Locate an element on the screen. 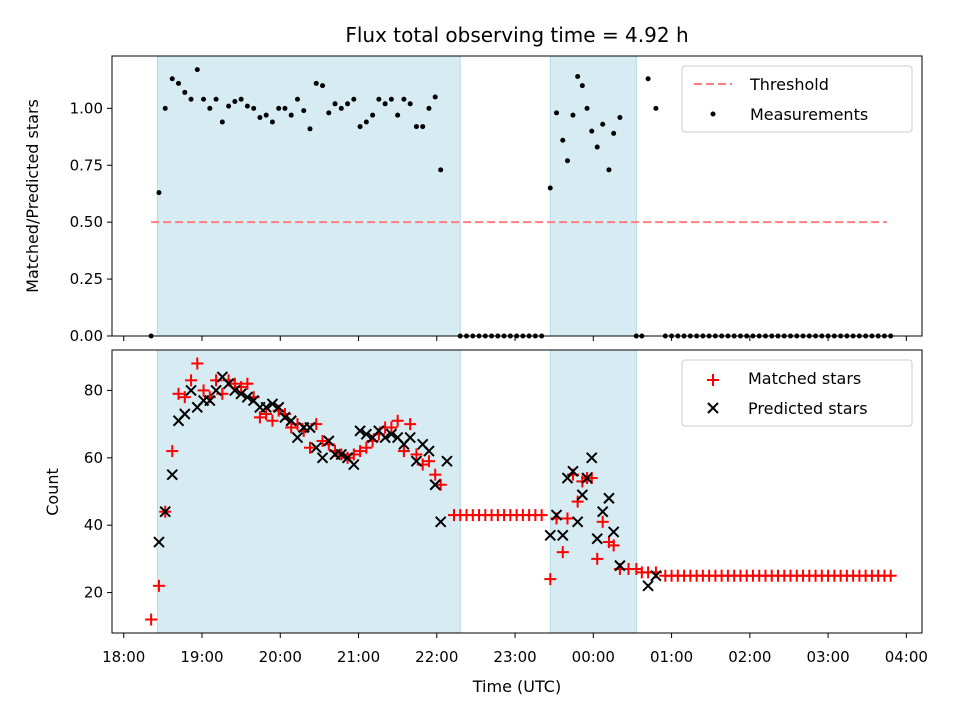 The height and width of the screenshot is (720, 960). y-tick-label: 0.00 is located at coordinates (86, 336).